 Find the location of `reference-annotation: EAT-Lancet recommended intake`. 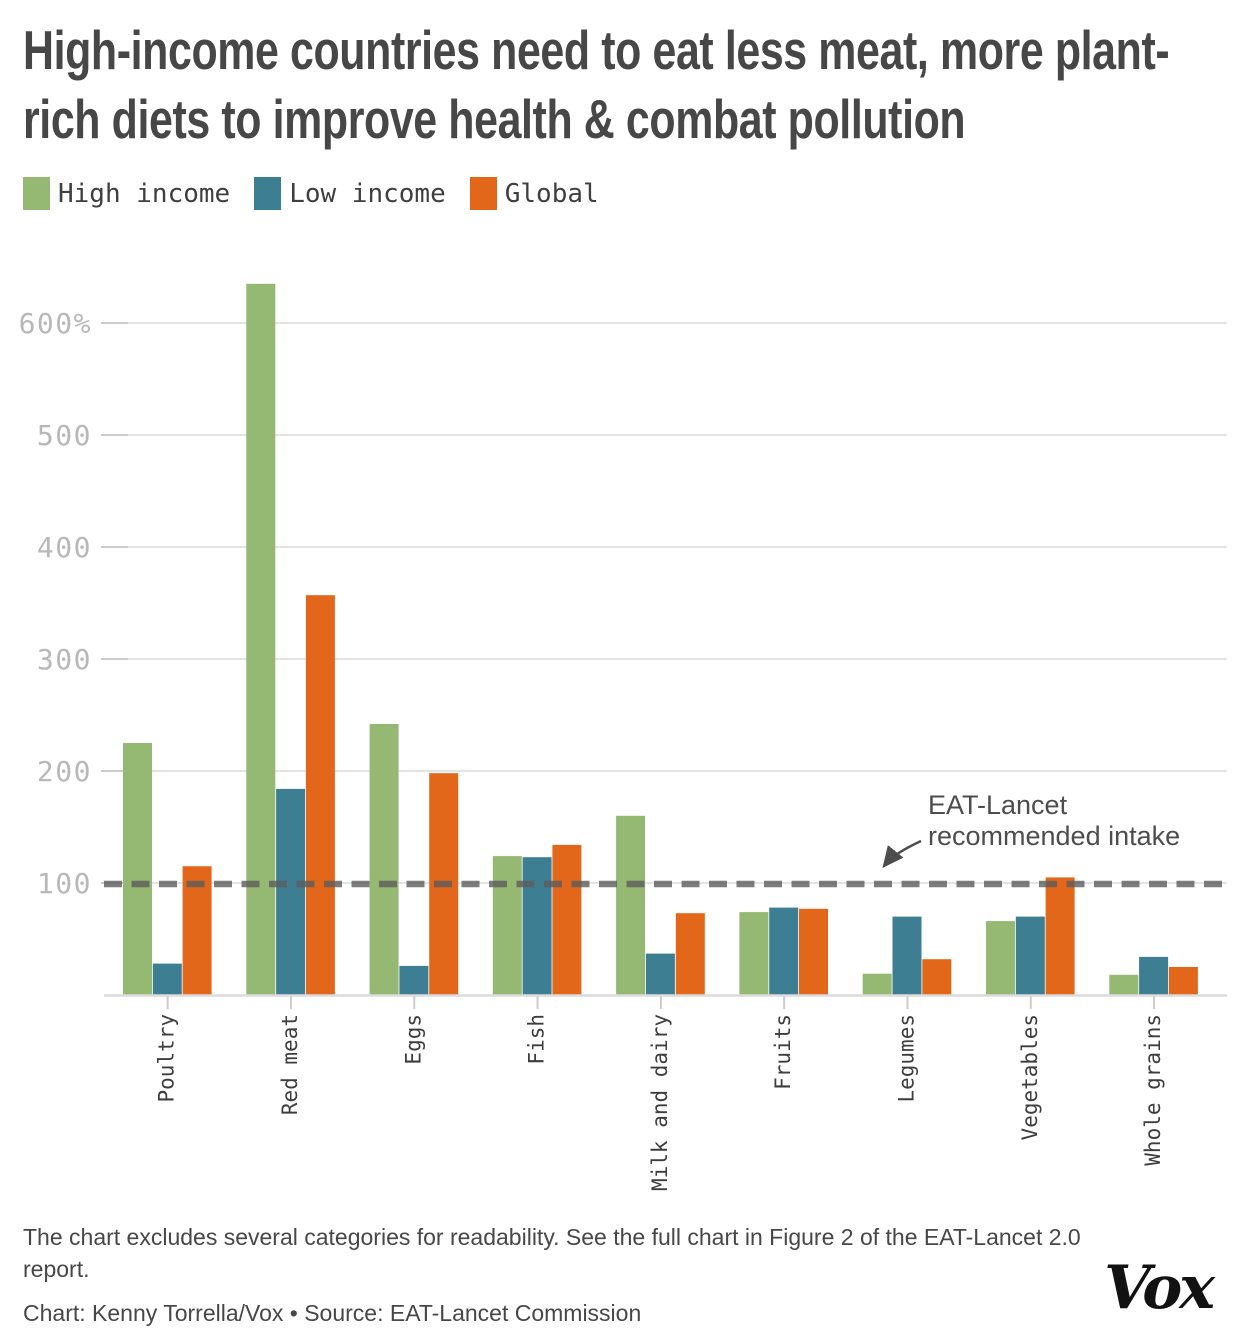

reference-annotation: EAT-Lancet recommended intake is located at coordinates (1031, 829).